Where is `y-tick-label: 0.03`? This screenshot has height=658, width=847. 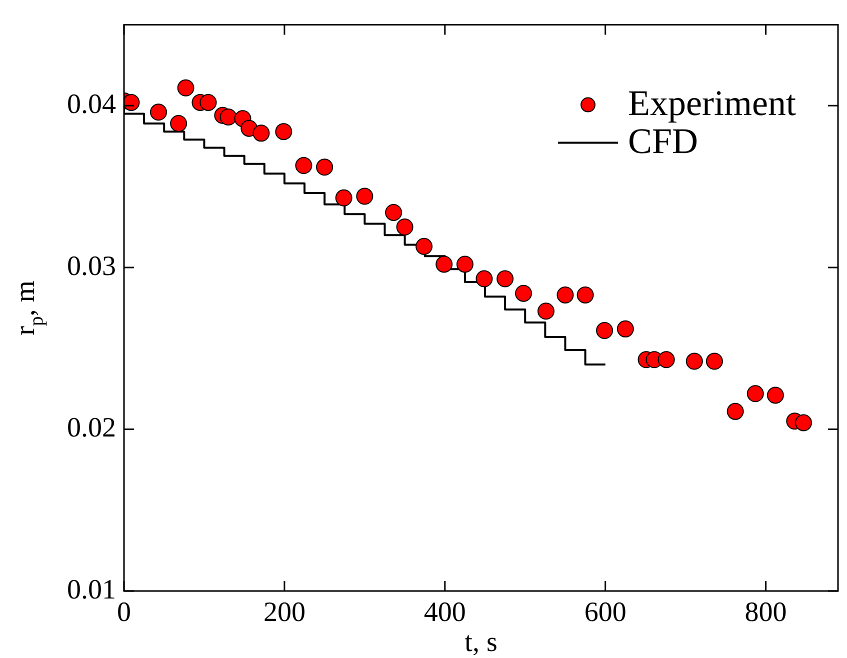 y-tick-label: 0.03 is located at coordinates (91, 266).